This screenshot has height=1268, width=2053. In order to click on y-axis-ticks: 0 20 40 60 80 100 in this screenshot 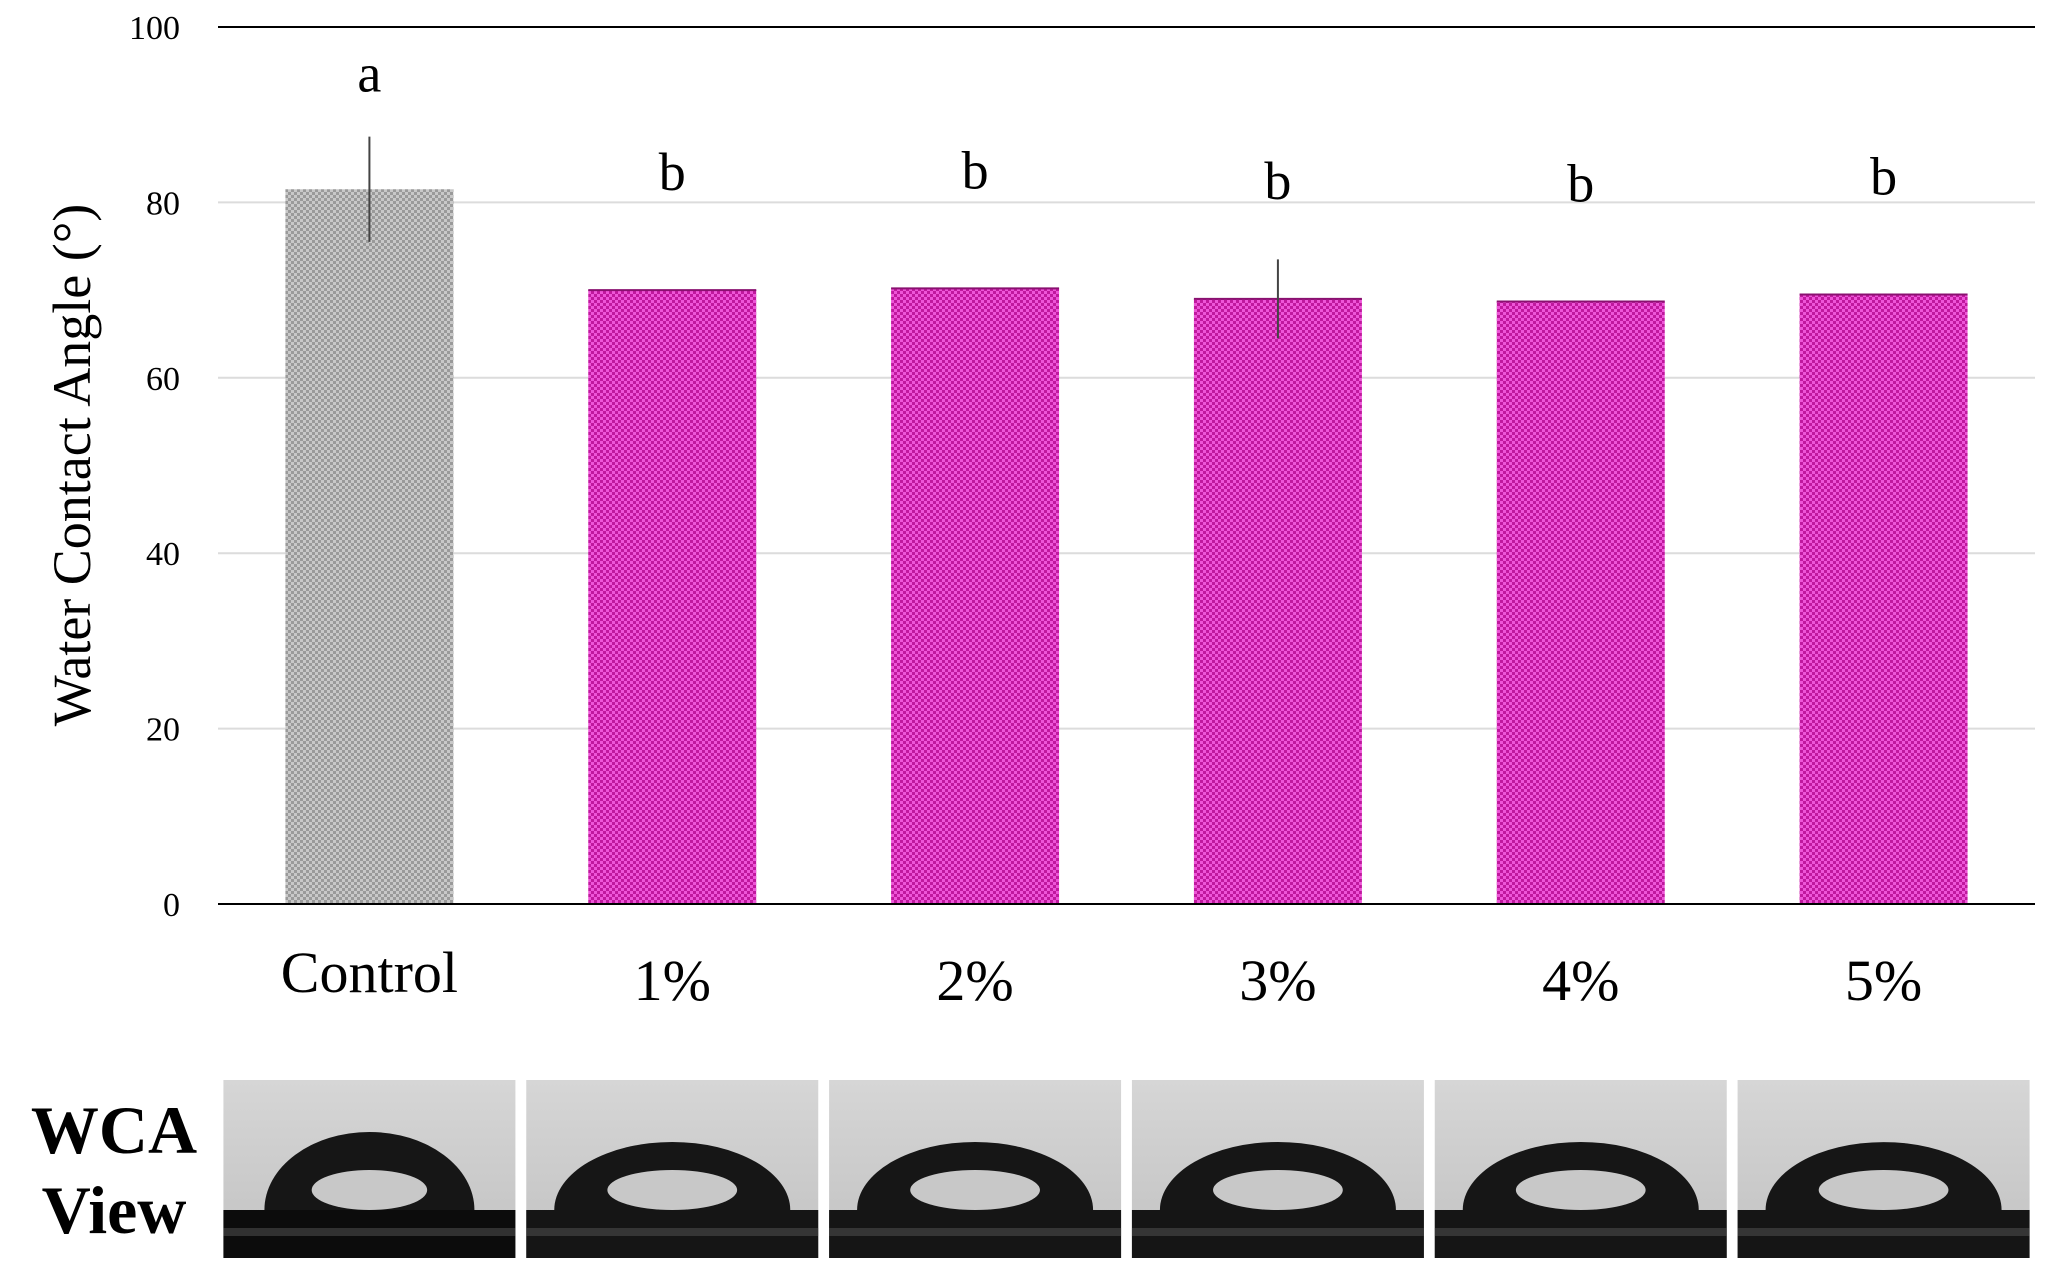, I will do `click(154, 467)`.